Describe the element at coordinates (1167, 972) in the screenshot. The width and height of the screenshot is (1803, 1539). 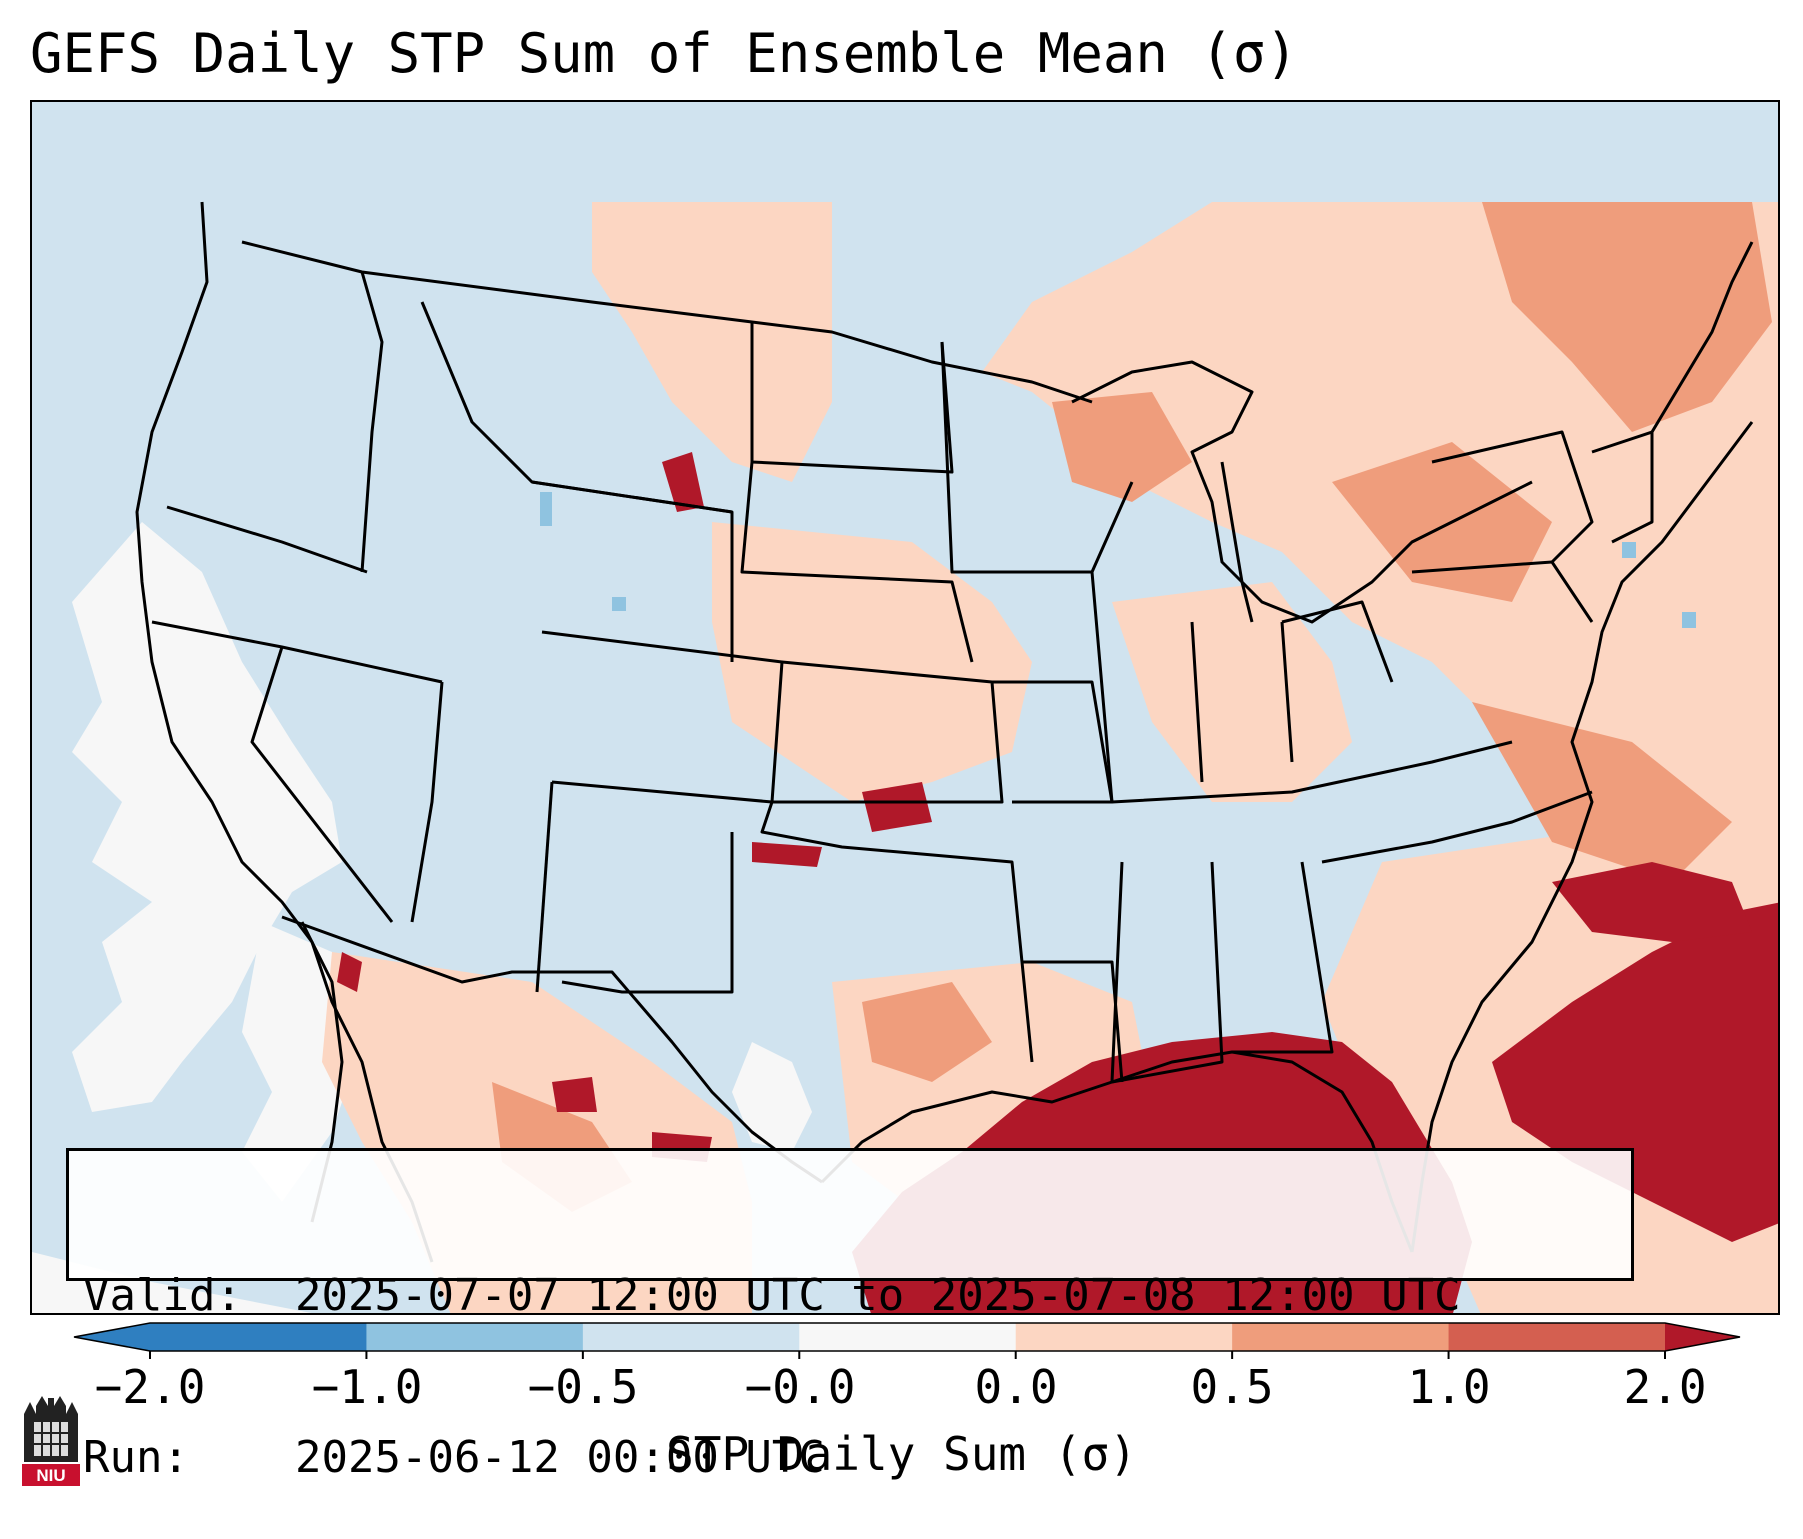
I see `state-line-ms-al` at that location.